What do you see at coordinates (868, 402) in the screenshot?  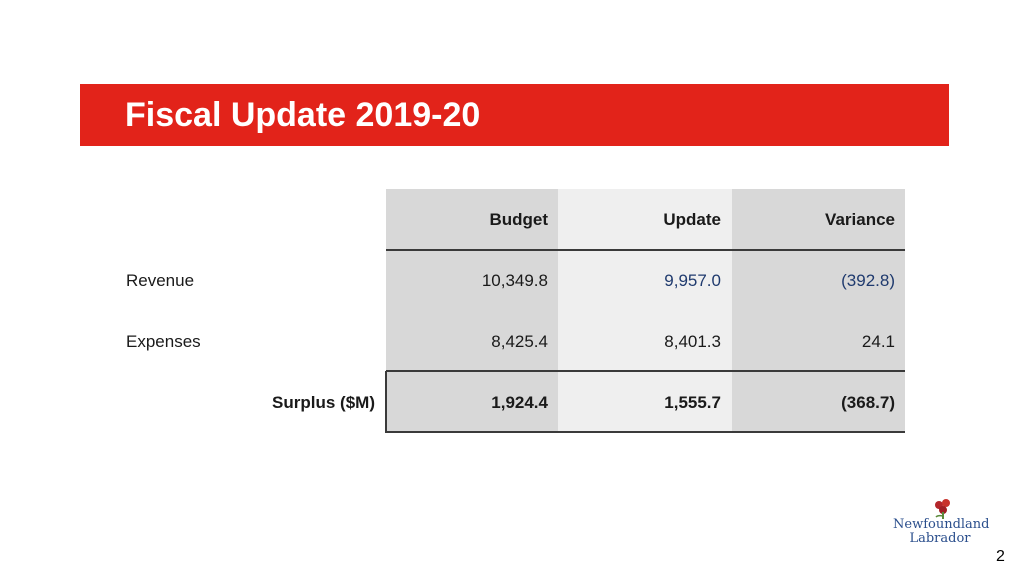 I see `surplus-variance: (368.7)` at bounding box center [868, 402].